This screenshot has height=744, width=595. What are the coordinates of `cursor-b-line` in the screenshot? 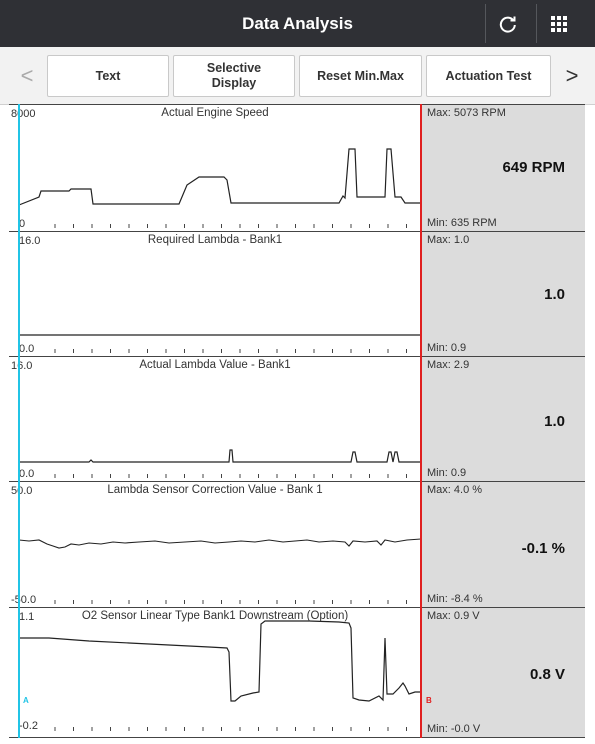 It's located at (421, 421).